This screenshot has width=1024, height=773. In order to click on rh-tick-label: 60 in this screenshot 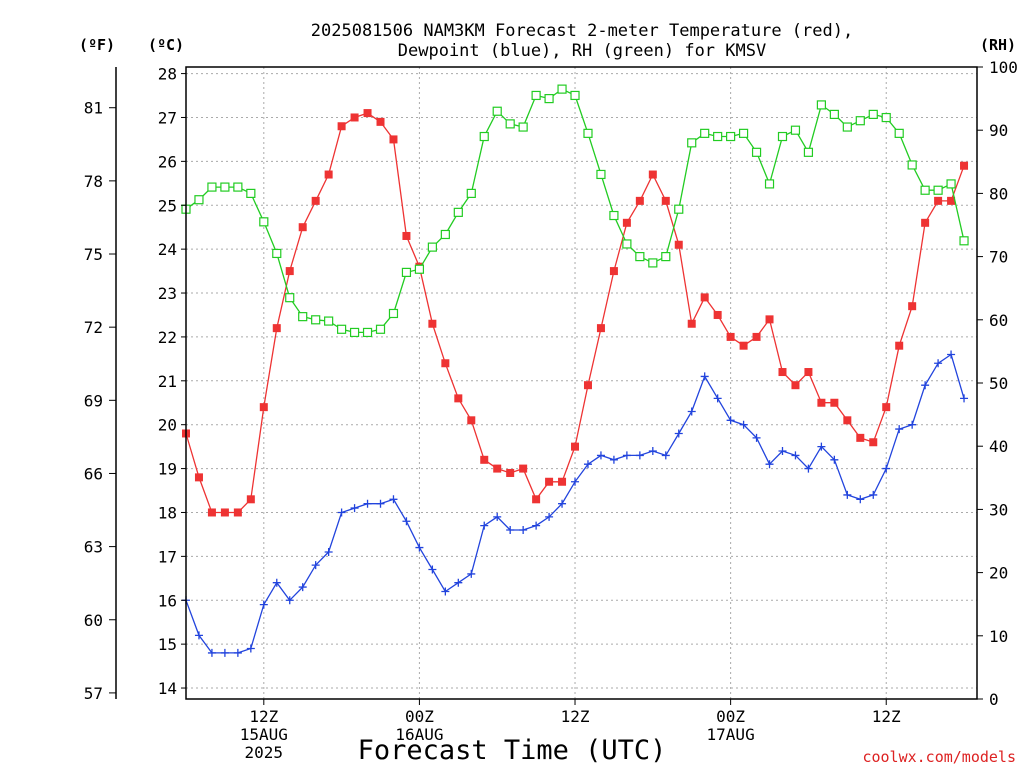, I will do `click(998, 320)`.